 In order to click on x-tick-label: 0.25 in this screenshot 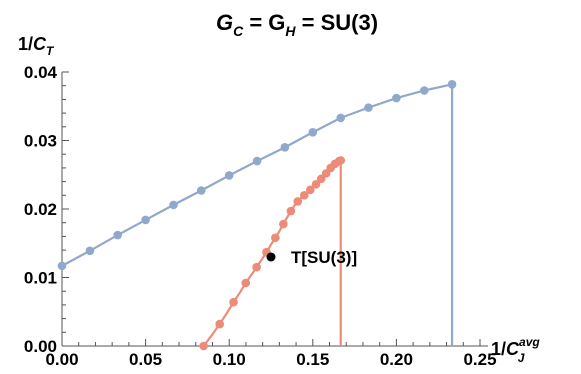, I will do `click(479, 359)`.